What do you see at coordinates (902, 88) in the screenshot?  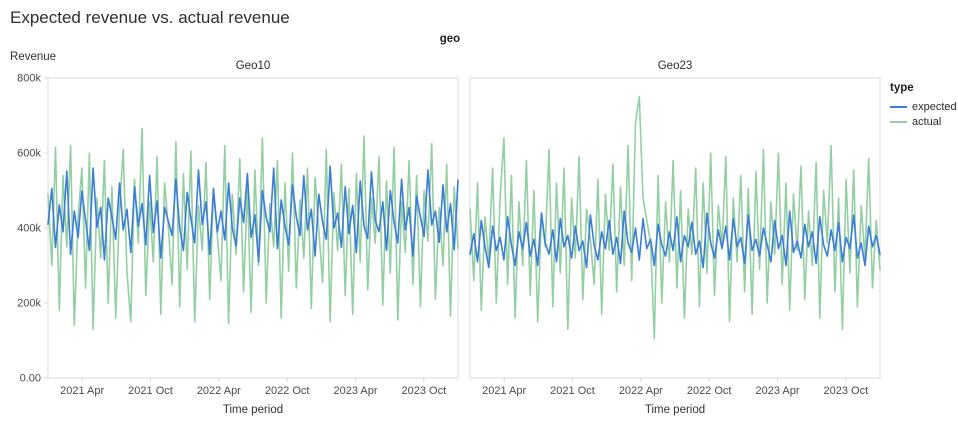 I see `legend-title: type` at bounding box center [902, 88].